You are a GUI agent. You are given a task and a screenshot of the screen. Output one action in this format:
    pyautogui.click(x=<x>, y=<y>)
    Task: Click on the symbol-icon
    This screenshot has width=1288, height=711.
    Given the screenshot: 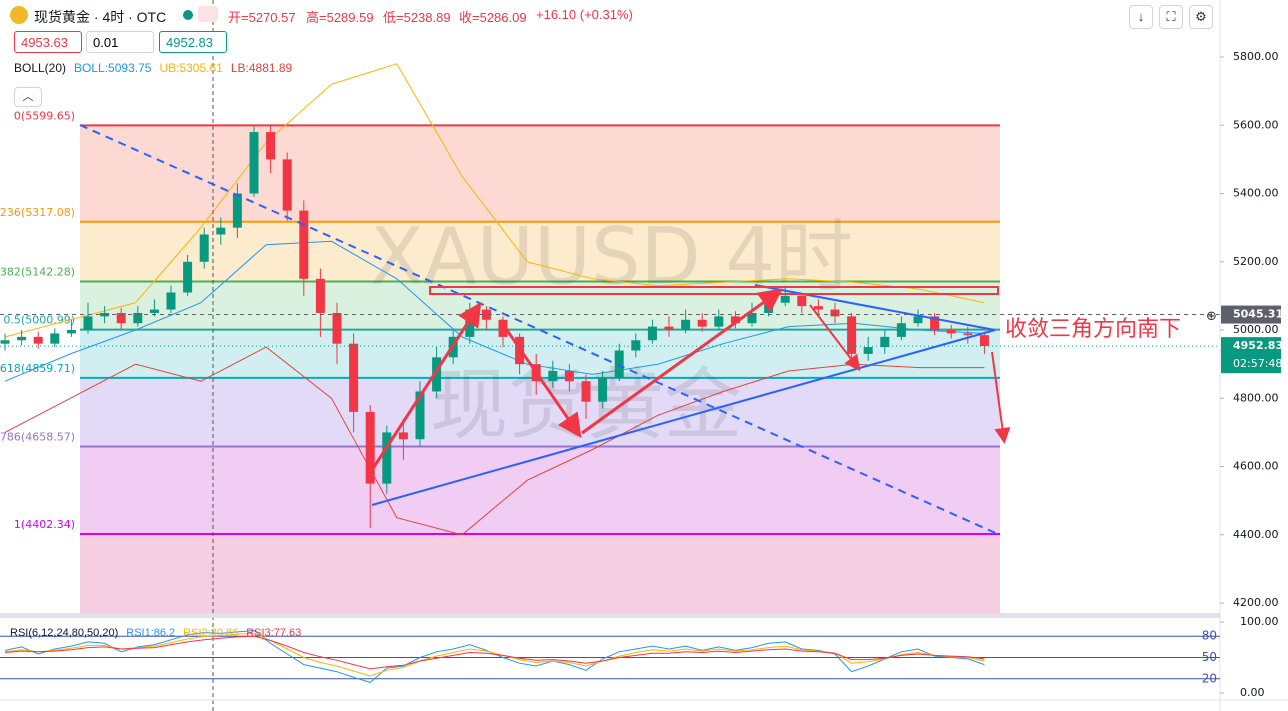 What is the action you would take?
    pyautogui.click(x=19, y=15)
    